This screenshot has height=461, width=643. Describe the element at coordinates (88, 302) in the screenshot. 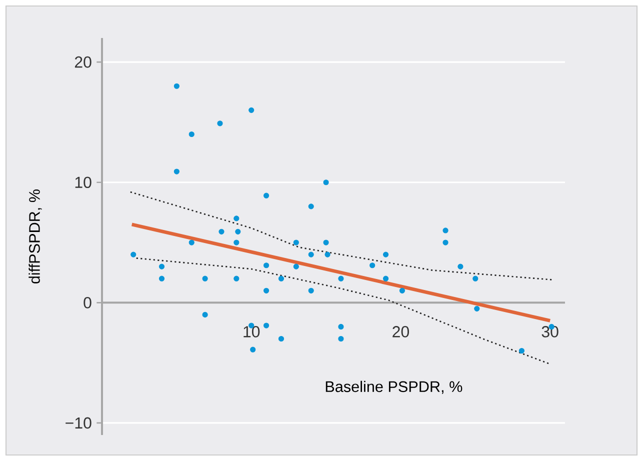

I see `y-tick-label: 0` at that location.